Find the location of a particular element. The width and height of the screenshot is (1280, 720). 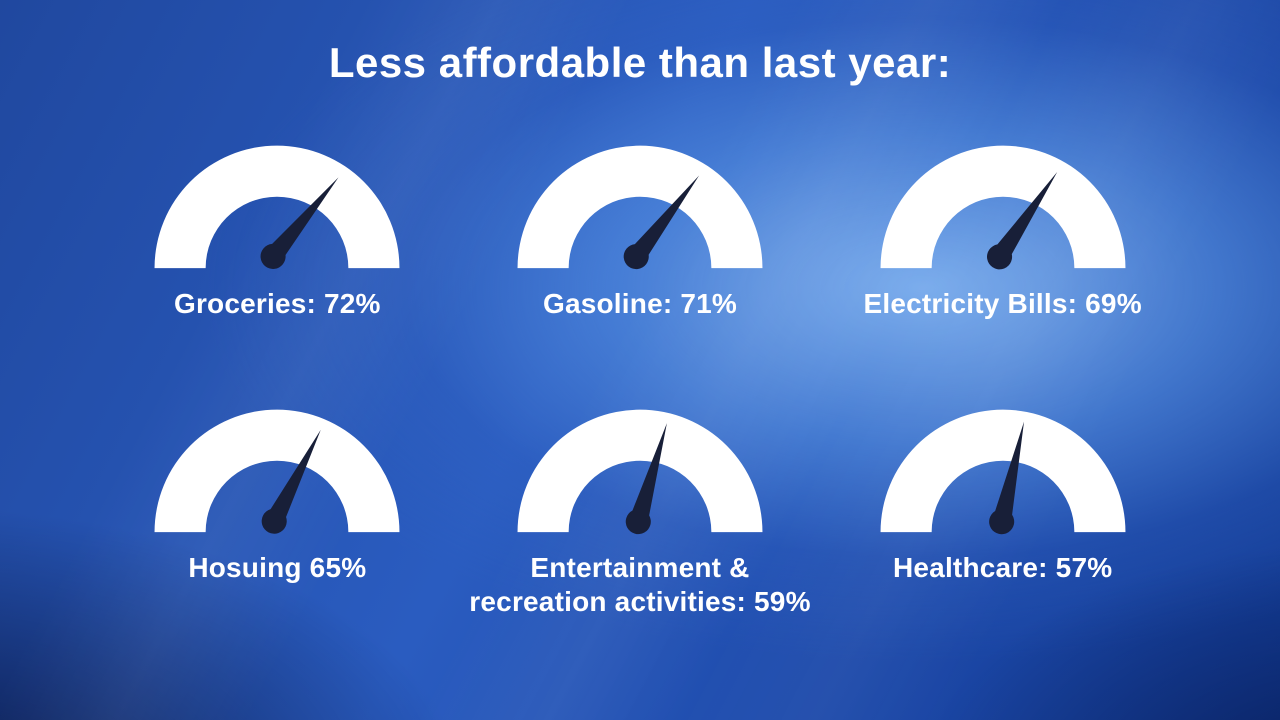

gauge-electricity-bills: Electricity Bills: 69% is located at coordinates (1002, 227).